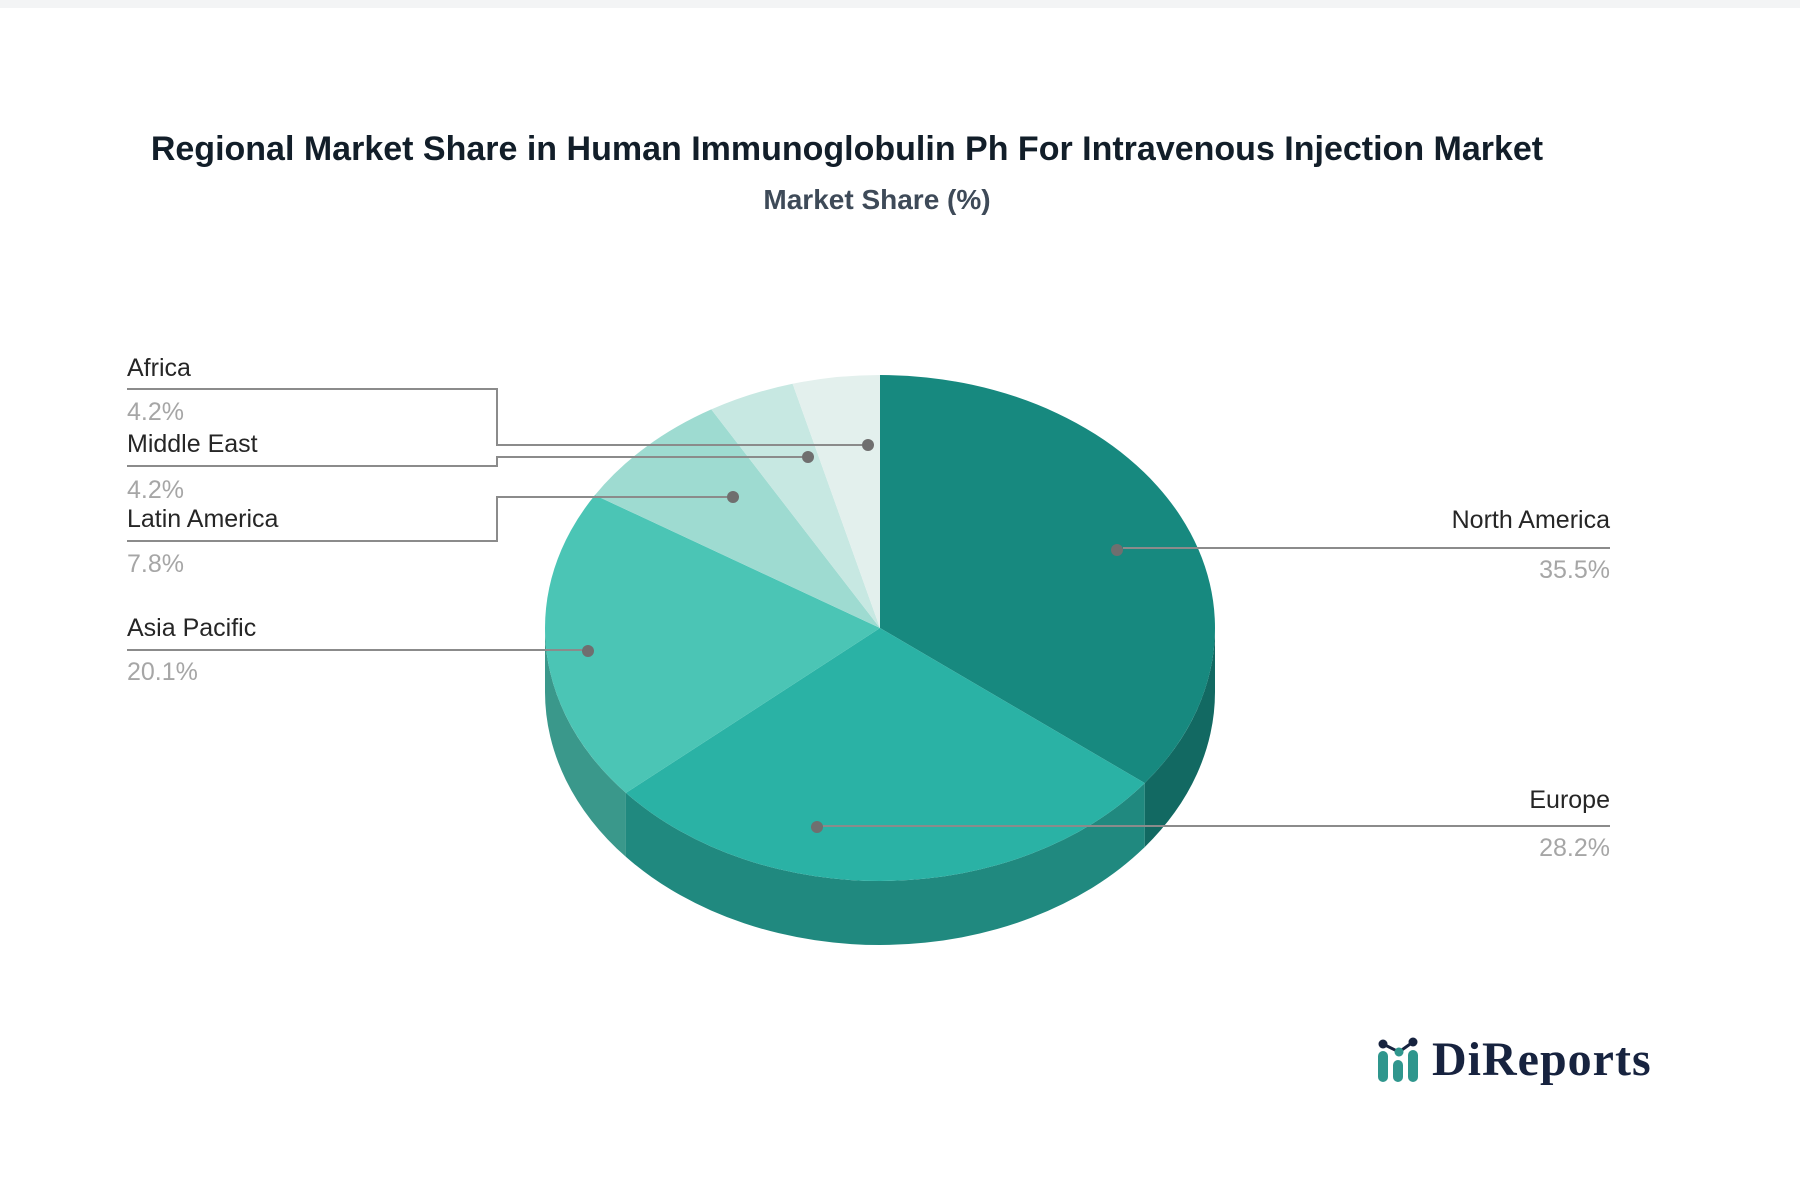 Image resolution: width=1800 pixels, height=1196 pixels. I want to click on leader-line-latin-america, so click(427, 519).